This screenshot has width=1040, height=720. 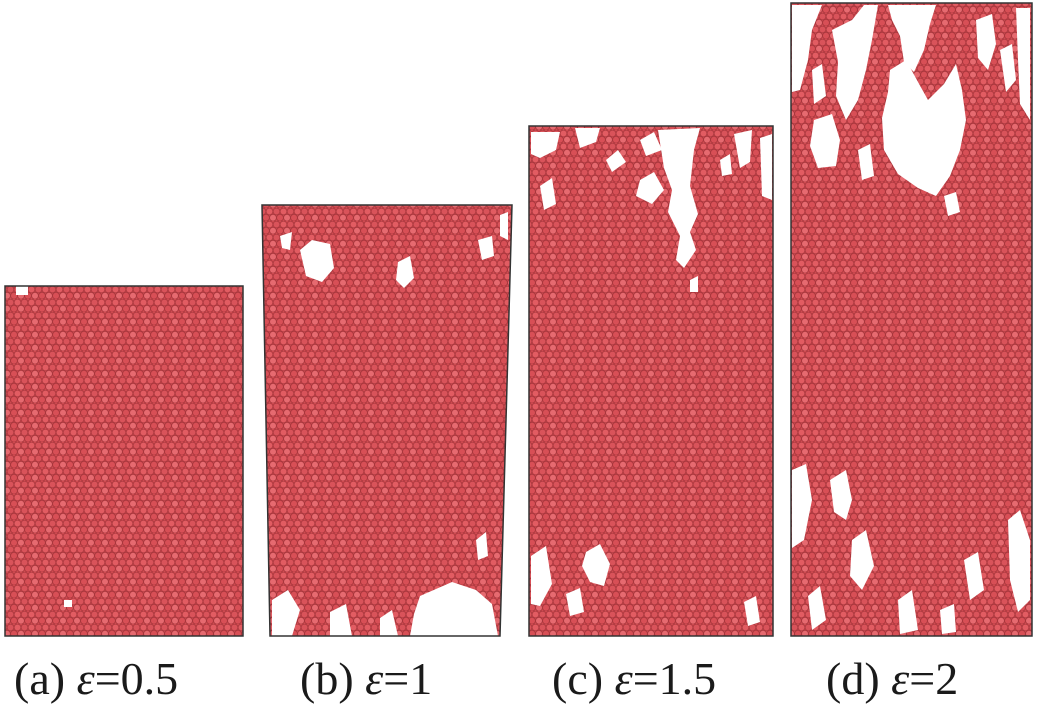 What do you see at coordinates (674, 678) in the screenshot?
I see `panel-c-caption-value: =1.5` at bounding box center [674, 678].